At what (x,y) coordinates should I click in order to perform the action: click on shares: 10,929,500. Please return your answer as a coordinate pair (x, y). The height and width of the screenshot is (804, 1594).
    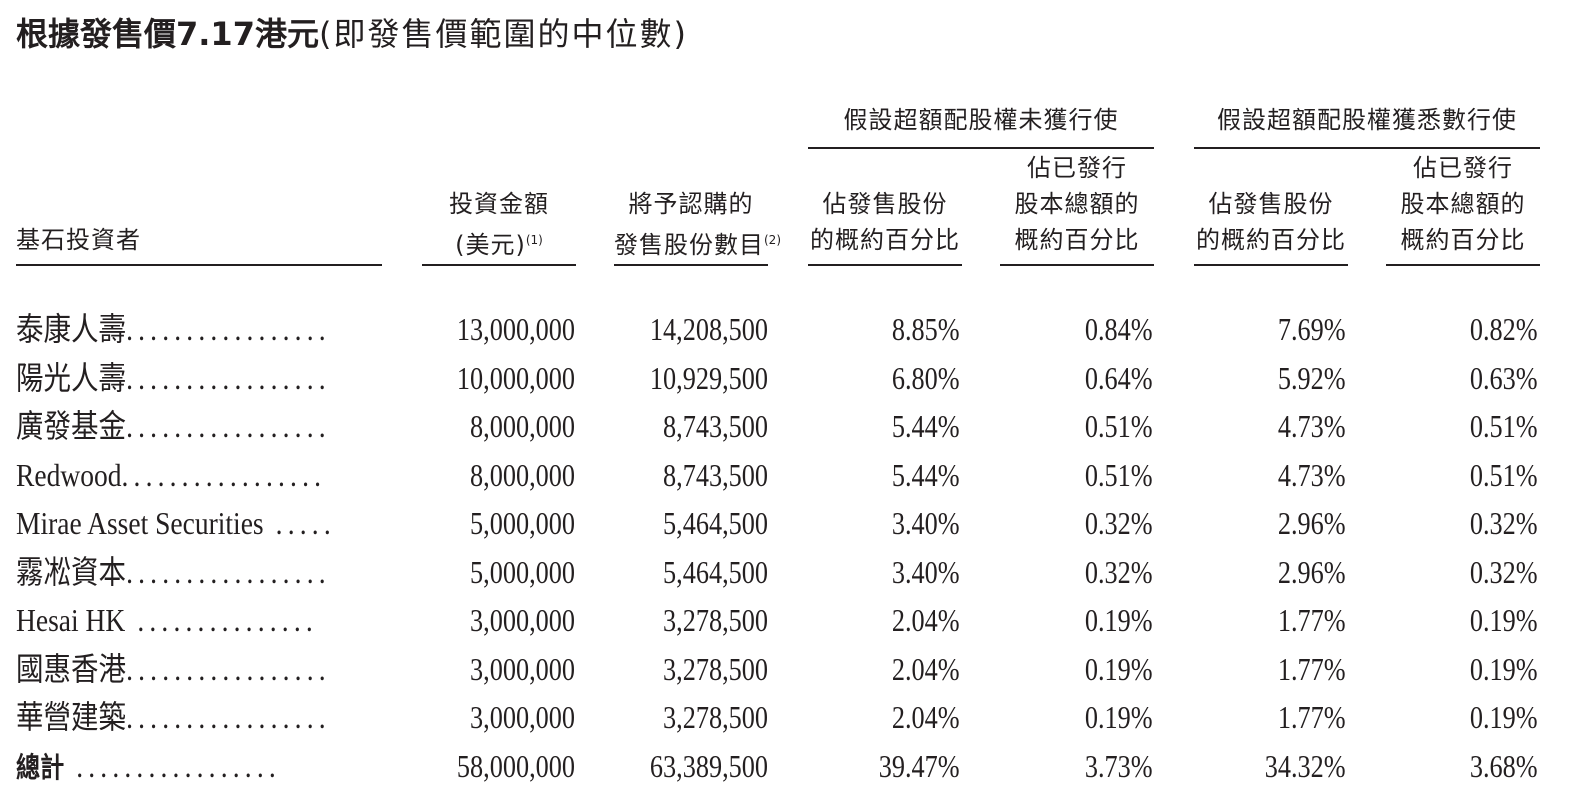
    Looking at the image, I should click on (708, 378).